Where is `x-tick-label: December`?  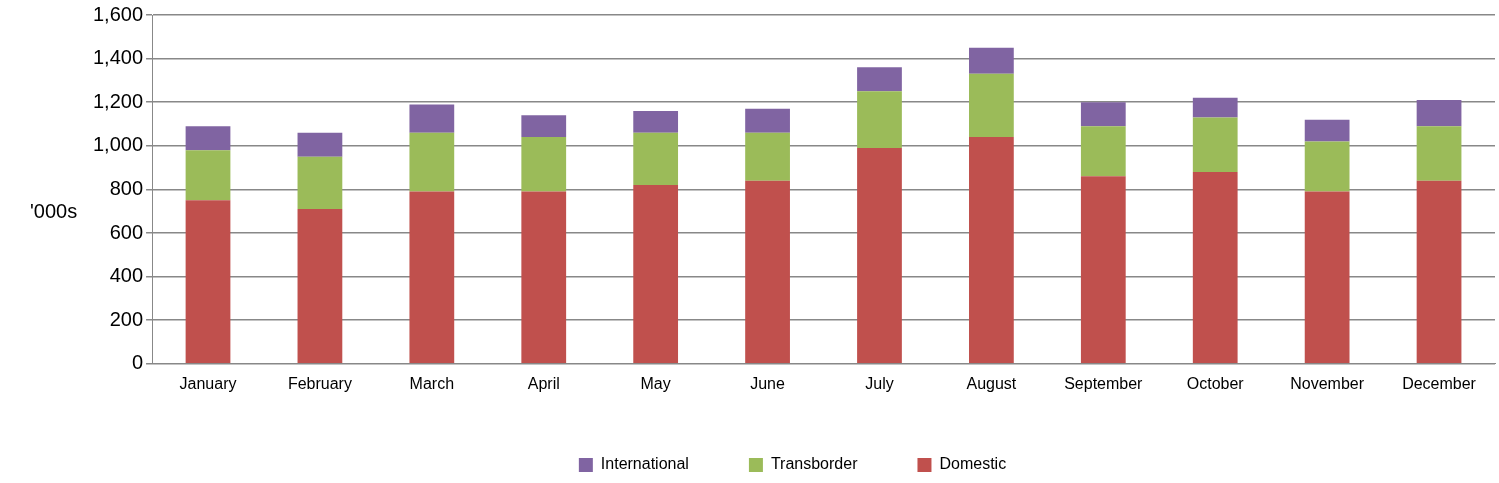 x-tick-label: December is located at coordinates (1439, 383).